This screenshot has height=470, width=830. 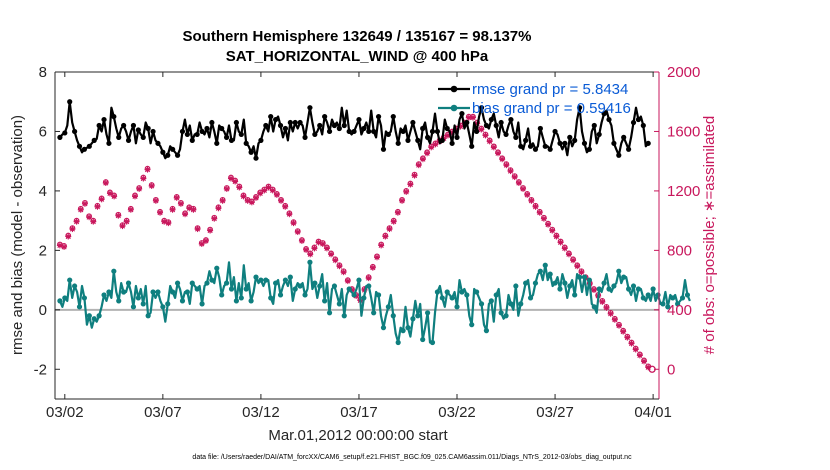 I want to click on chart-subtitle: SAT_HORIZONTAL_WIND @ 400 hPa, so click(x=357, y=56).